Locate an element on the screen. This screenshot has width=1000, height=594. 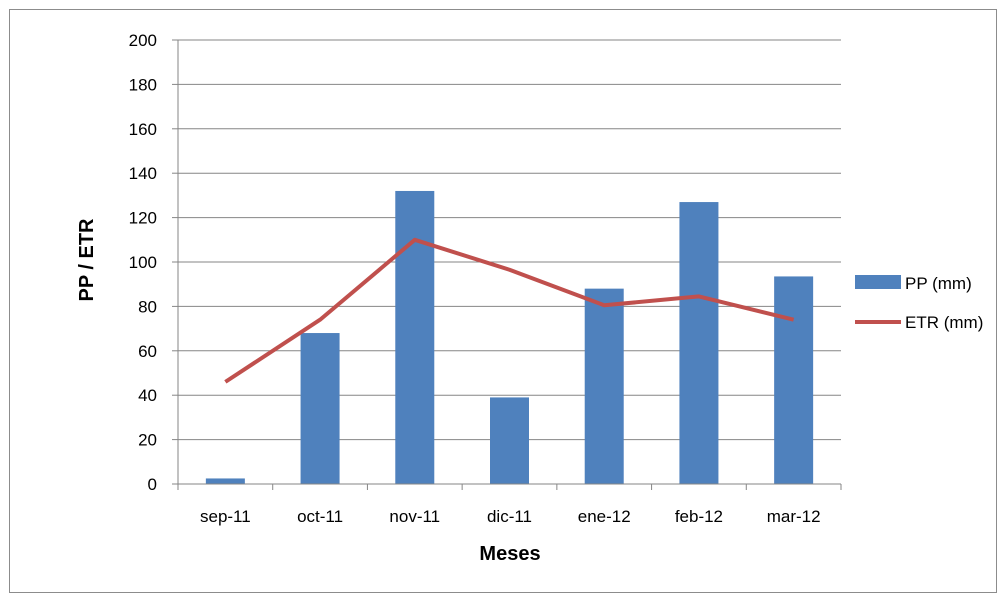
legend: PP (mm) ETR (mm) is located at coordinates (919, 303).